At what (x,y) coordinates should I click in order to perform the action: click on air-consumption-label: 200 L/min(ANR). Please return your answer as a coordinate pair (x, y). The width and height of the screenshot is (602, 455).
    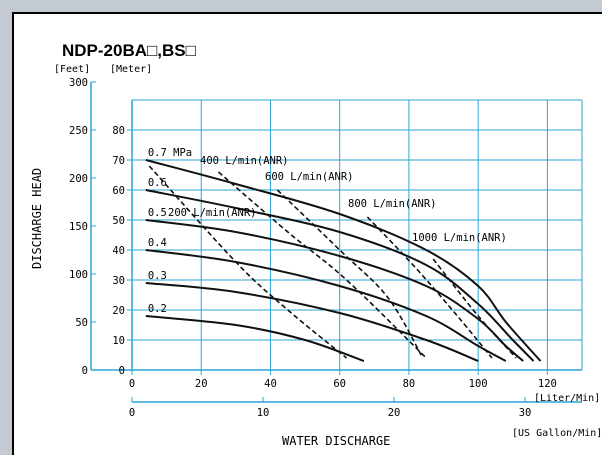
    Looking at the image, I should click on (212, 213).